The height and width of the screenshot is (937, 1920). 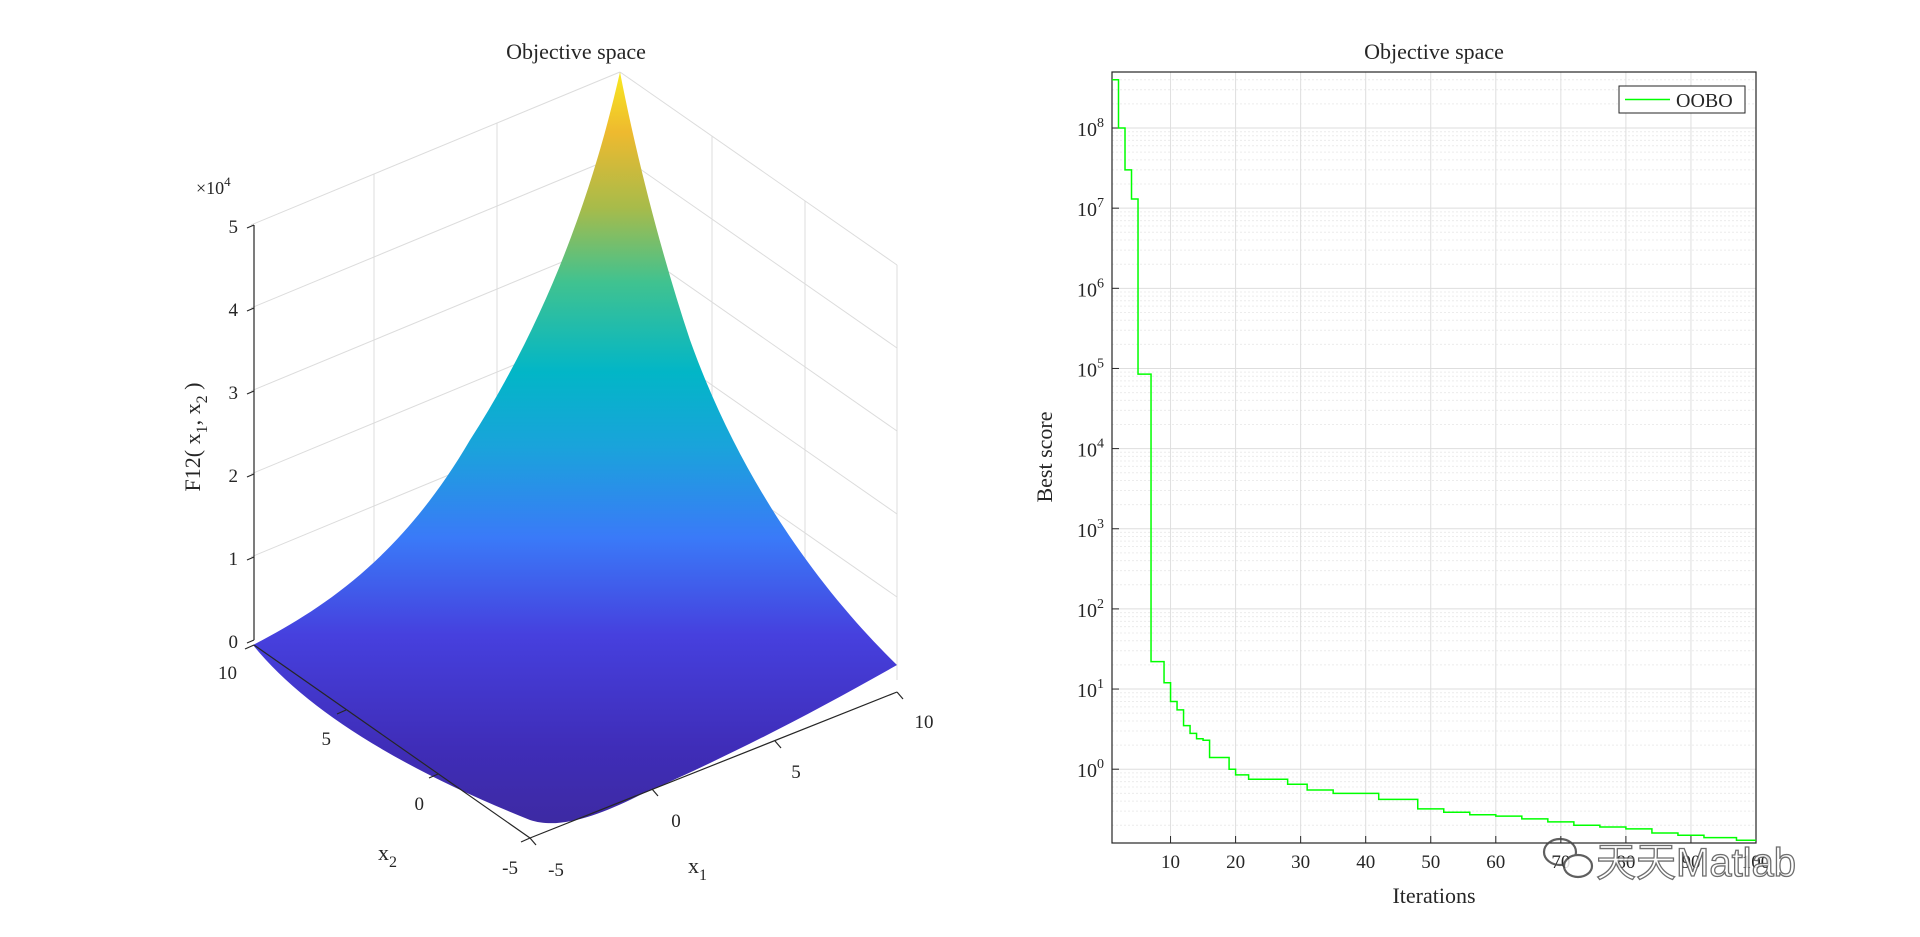 What do you see at coordinates (1235, 862) in the screenshot?
I see `x-tick-label: 20` at bounding box center [1235, 862].